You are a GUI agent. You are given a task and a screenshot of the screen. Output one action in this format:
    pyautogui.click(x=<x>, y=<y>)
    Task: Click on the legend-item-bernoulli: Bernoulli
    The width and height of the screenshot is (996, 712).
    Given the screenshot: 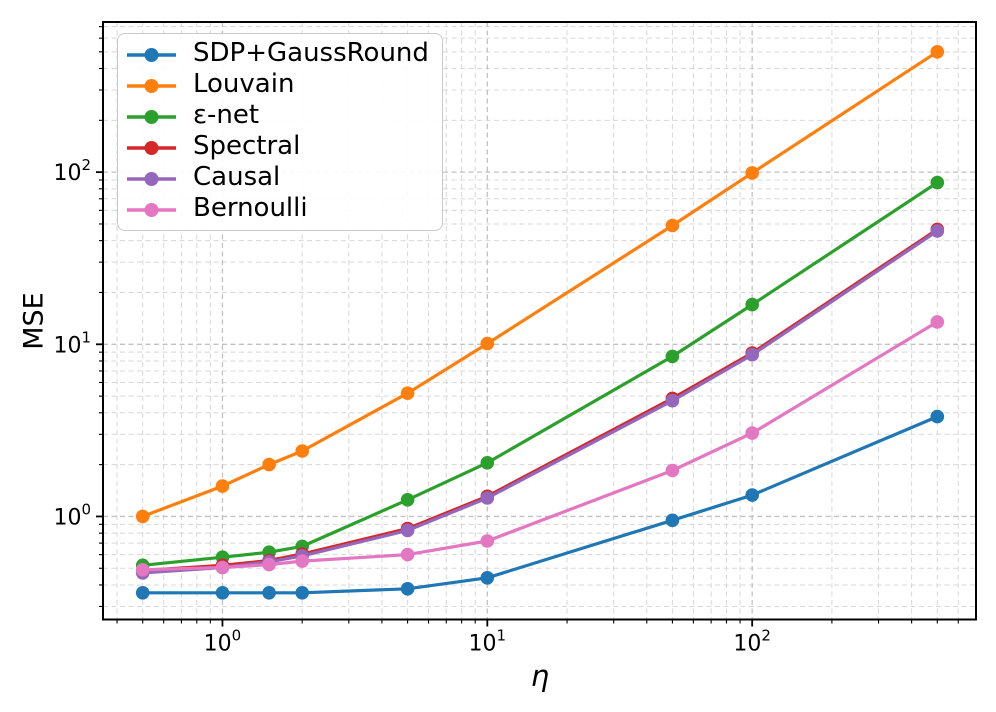 What is the action you would take?
    pyautogui.click(x=277, y=209)
    